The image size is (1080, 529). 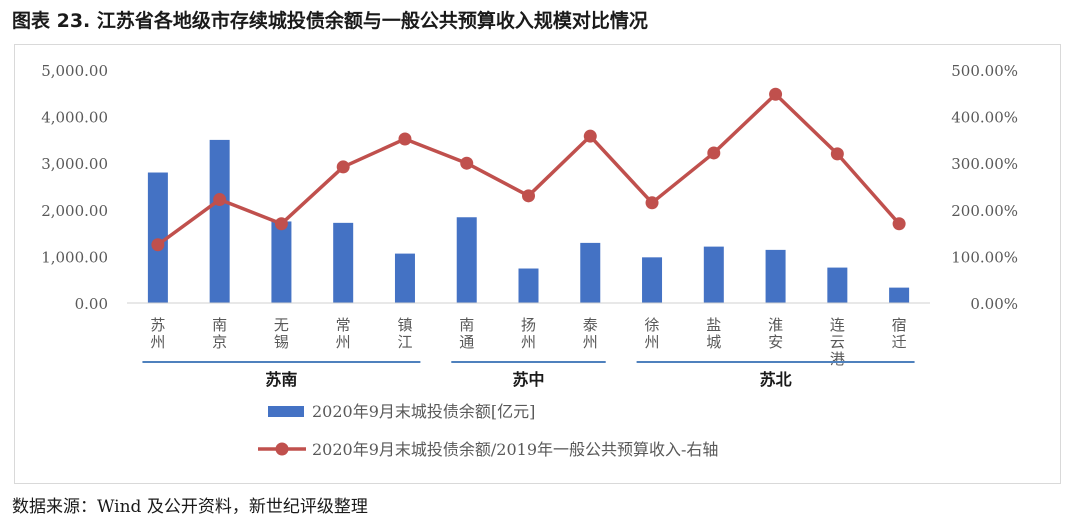 I want to click on x-tick-label: 连云港, so click(x=837, y=342).